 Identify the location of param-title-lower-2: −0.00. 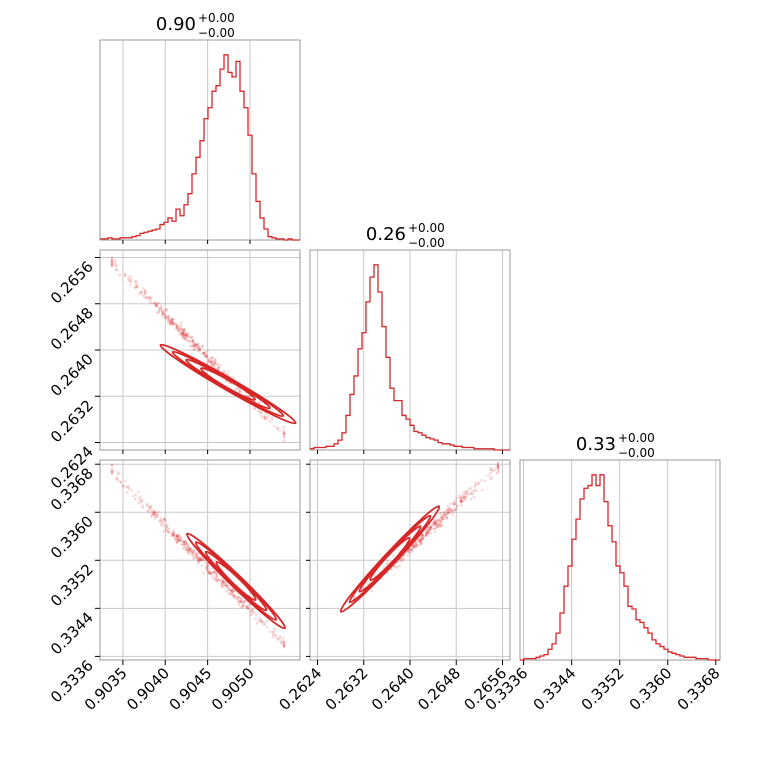
(636, 453).